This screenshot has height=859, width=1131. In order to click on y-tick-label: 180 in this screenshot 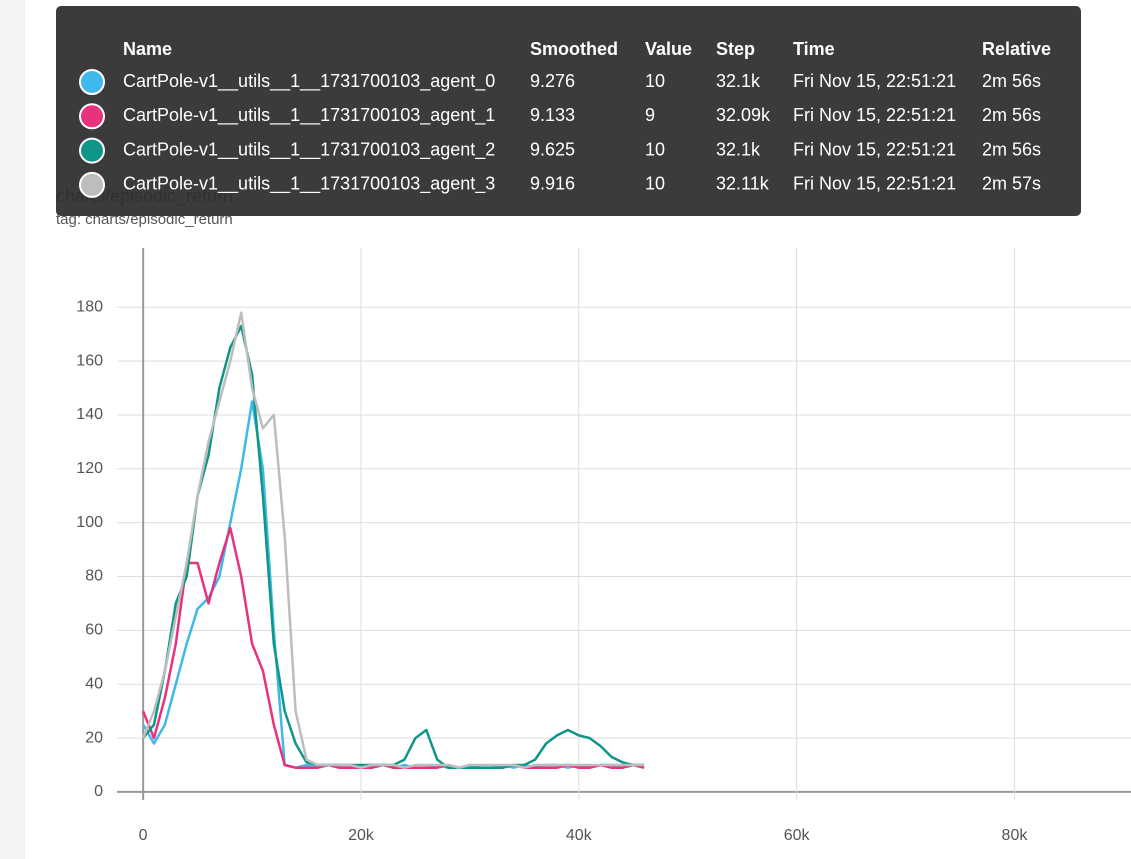, I will do `click(89, 306)`.